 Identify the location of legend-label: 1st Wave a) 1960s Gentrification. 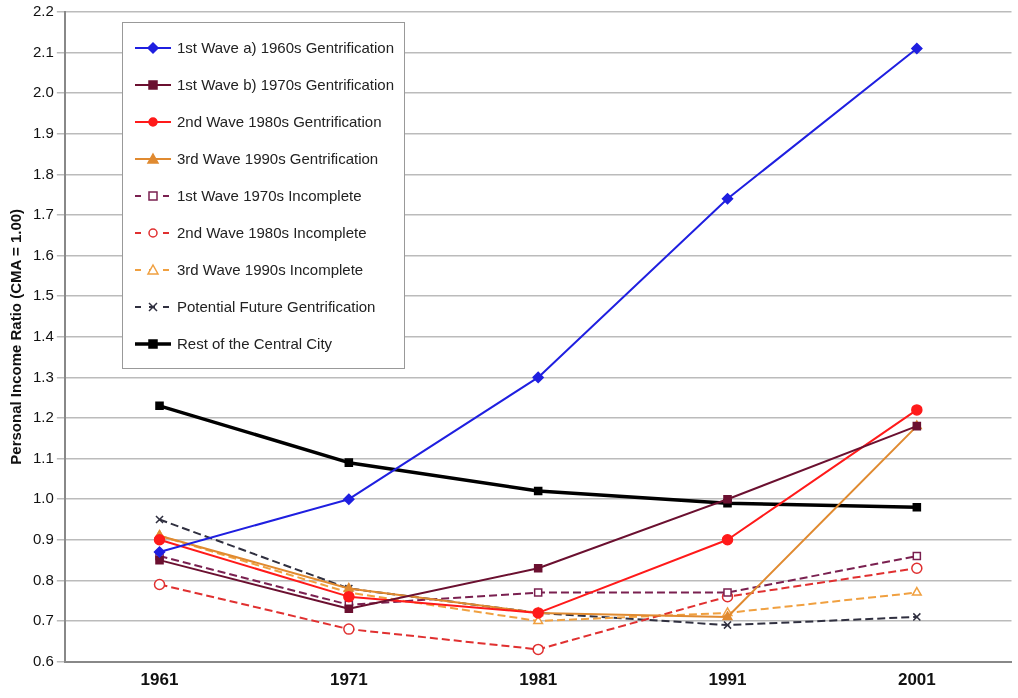
(286, 47).